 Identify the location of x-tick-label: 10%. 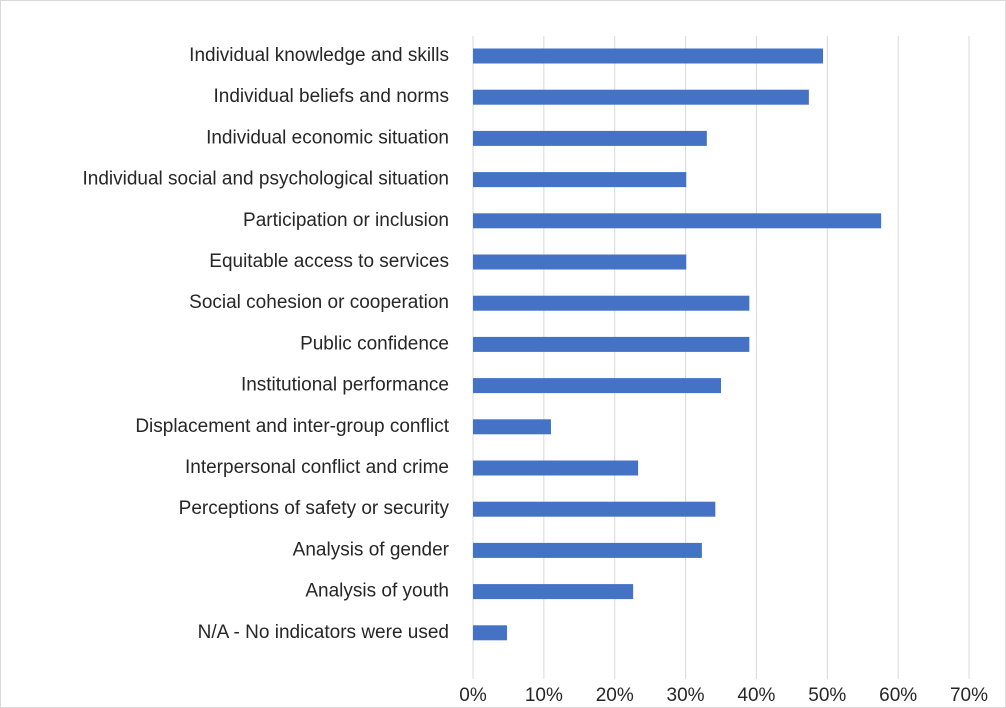
(544, 695).